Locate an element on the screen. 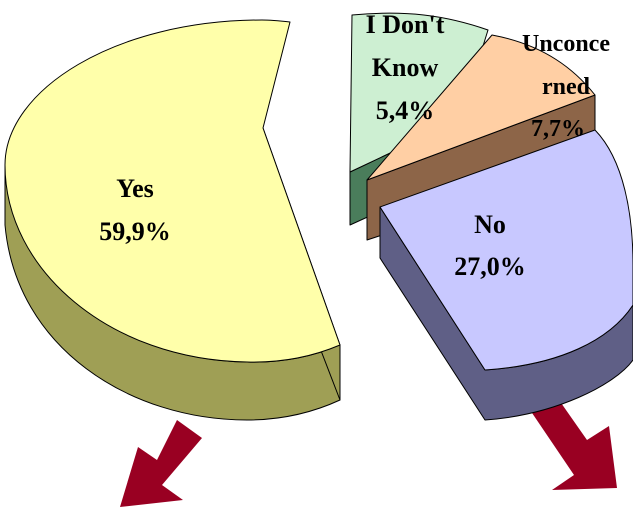  label-dont-know-line2: Know is located at coordinates (405, 67).